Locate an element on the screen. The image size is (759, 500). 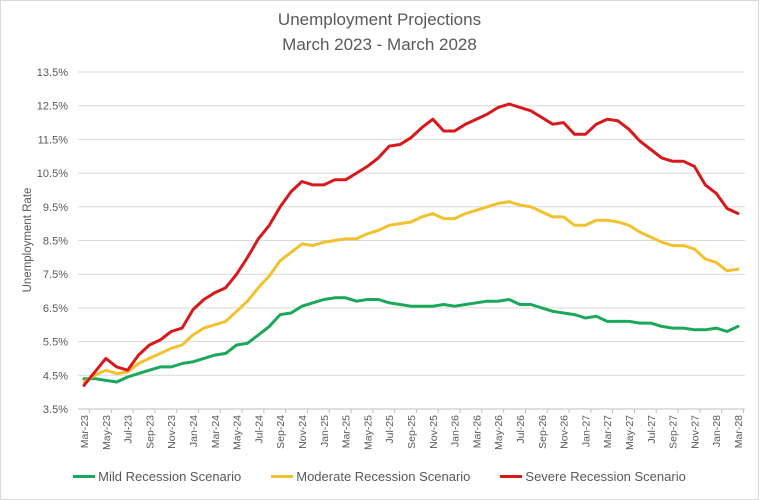
x-tick-label: Sep-24 is located at coordinates (281, 432).